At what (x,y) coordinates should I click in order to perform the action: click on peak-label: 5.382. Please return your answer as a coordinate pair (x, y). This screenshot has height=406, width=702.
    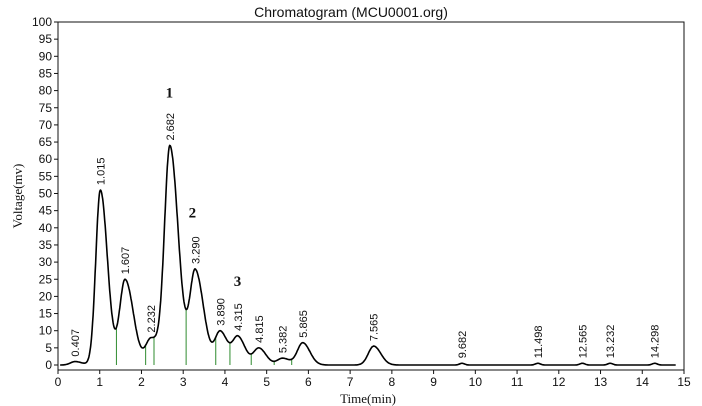
    Looking at the image, I should click on (284, 340).